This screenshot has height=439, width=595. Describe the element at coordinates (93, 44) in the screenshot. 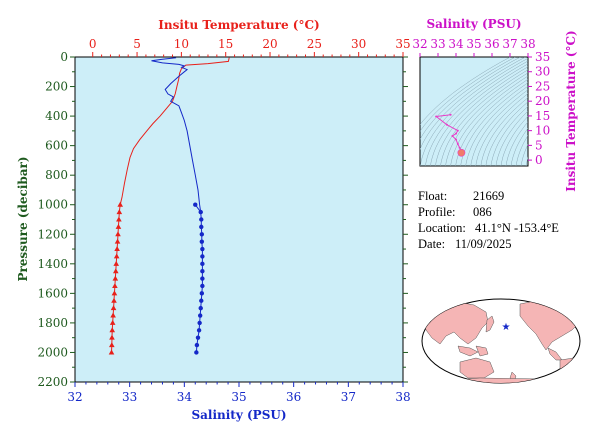

I see `temperature-tick-label: 0` at that location.